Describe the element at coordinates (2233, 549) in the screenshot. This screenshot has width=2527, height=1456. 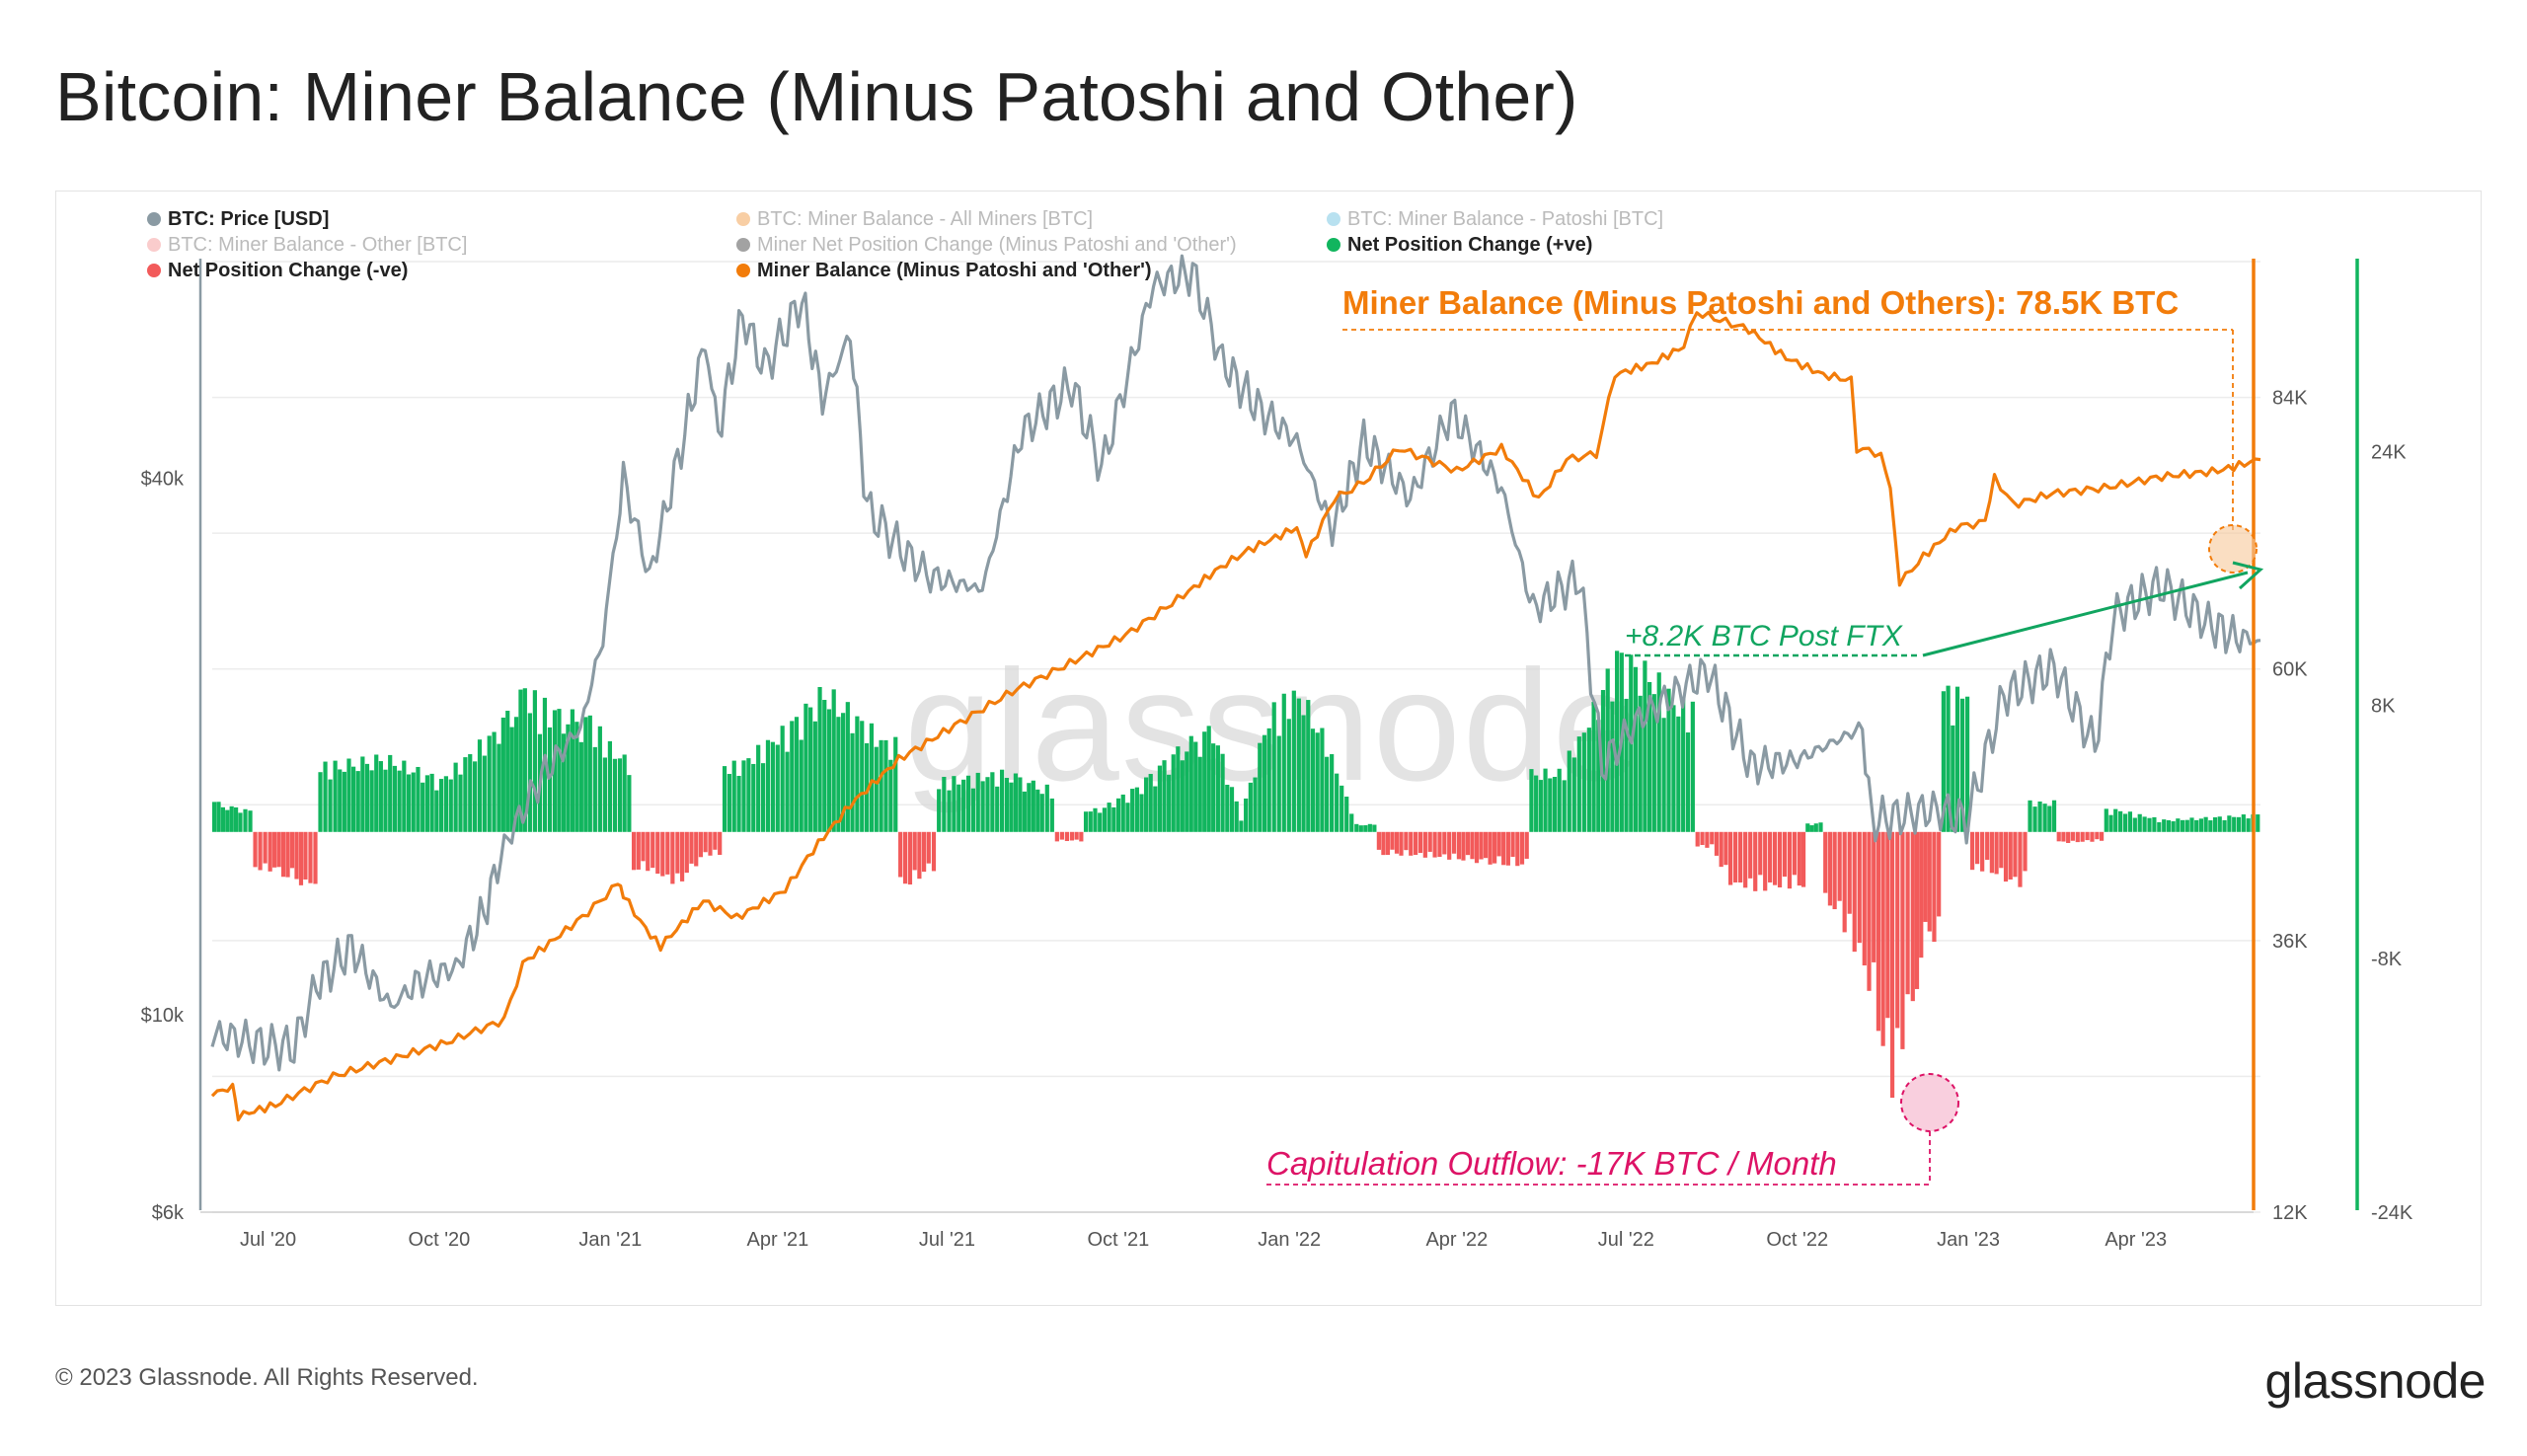
I see `balance-highlight-circle` at that location.